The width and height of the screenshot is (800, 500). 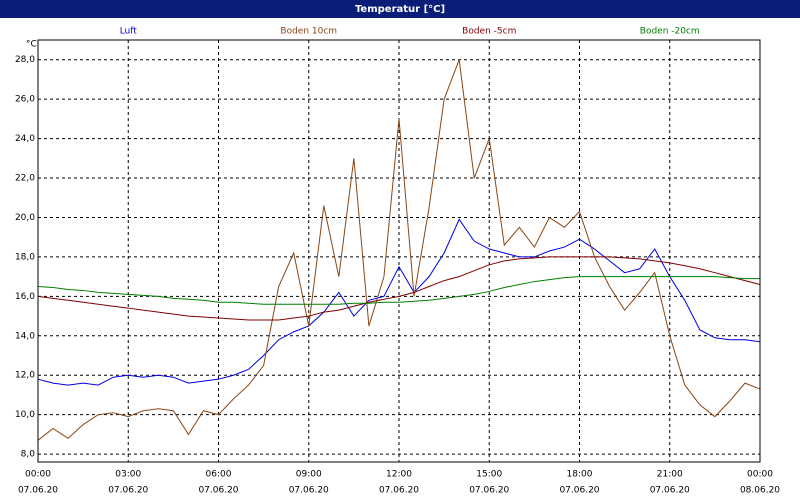 What do you see at coordinates (25, 139) in the screenshot?
I see `y-tick-label: 24,0` at bounding box center [25, 139].